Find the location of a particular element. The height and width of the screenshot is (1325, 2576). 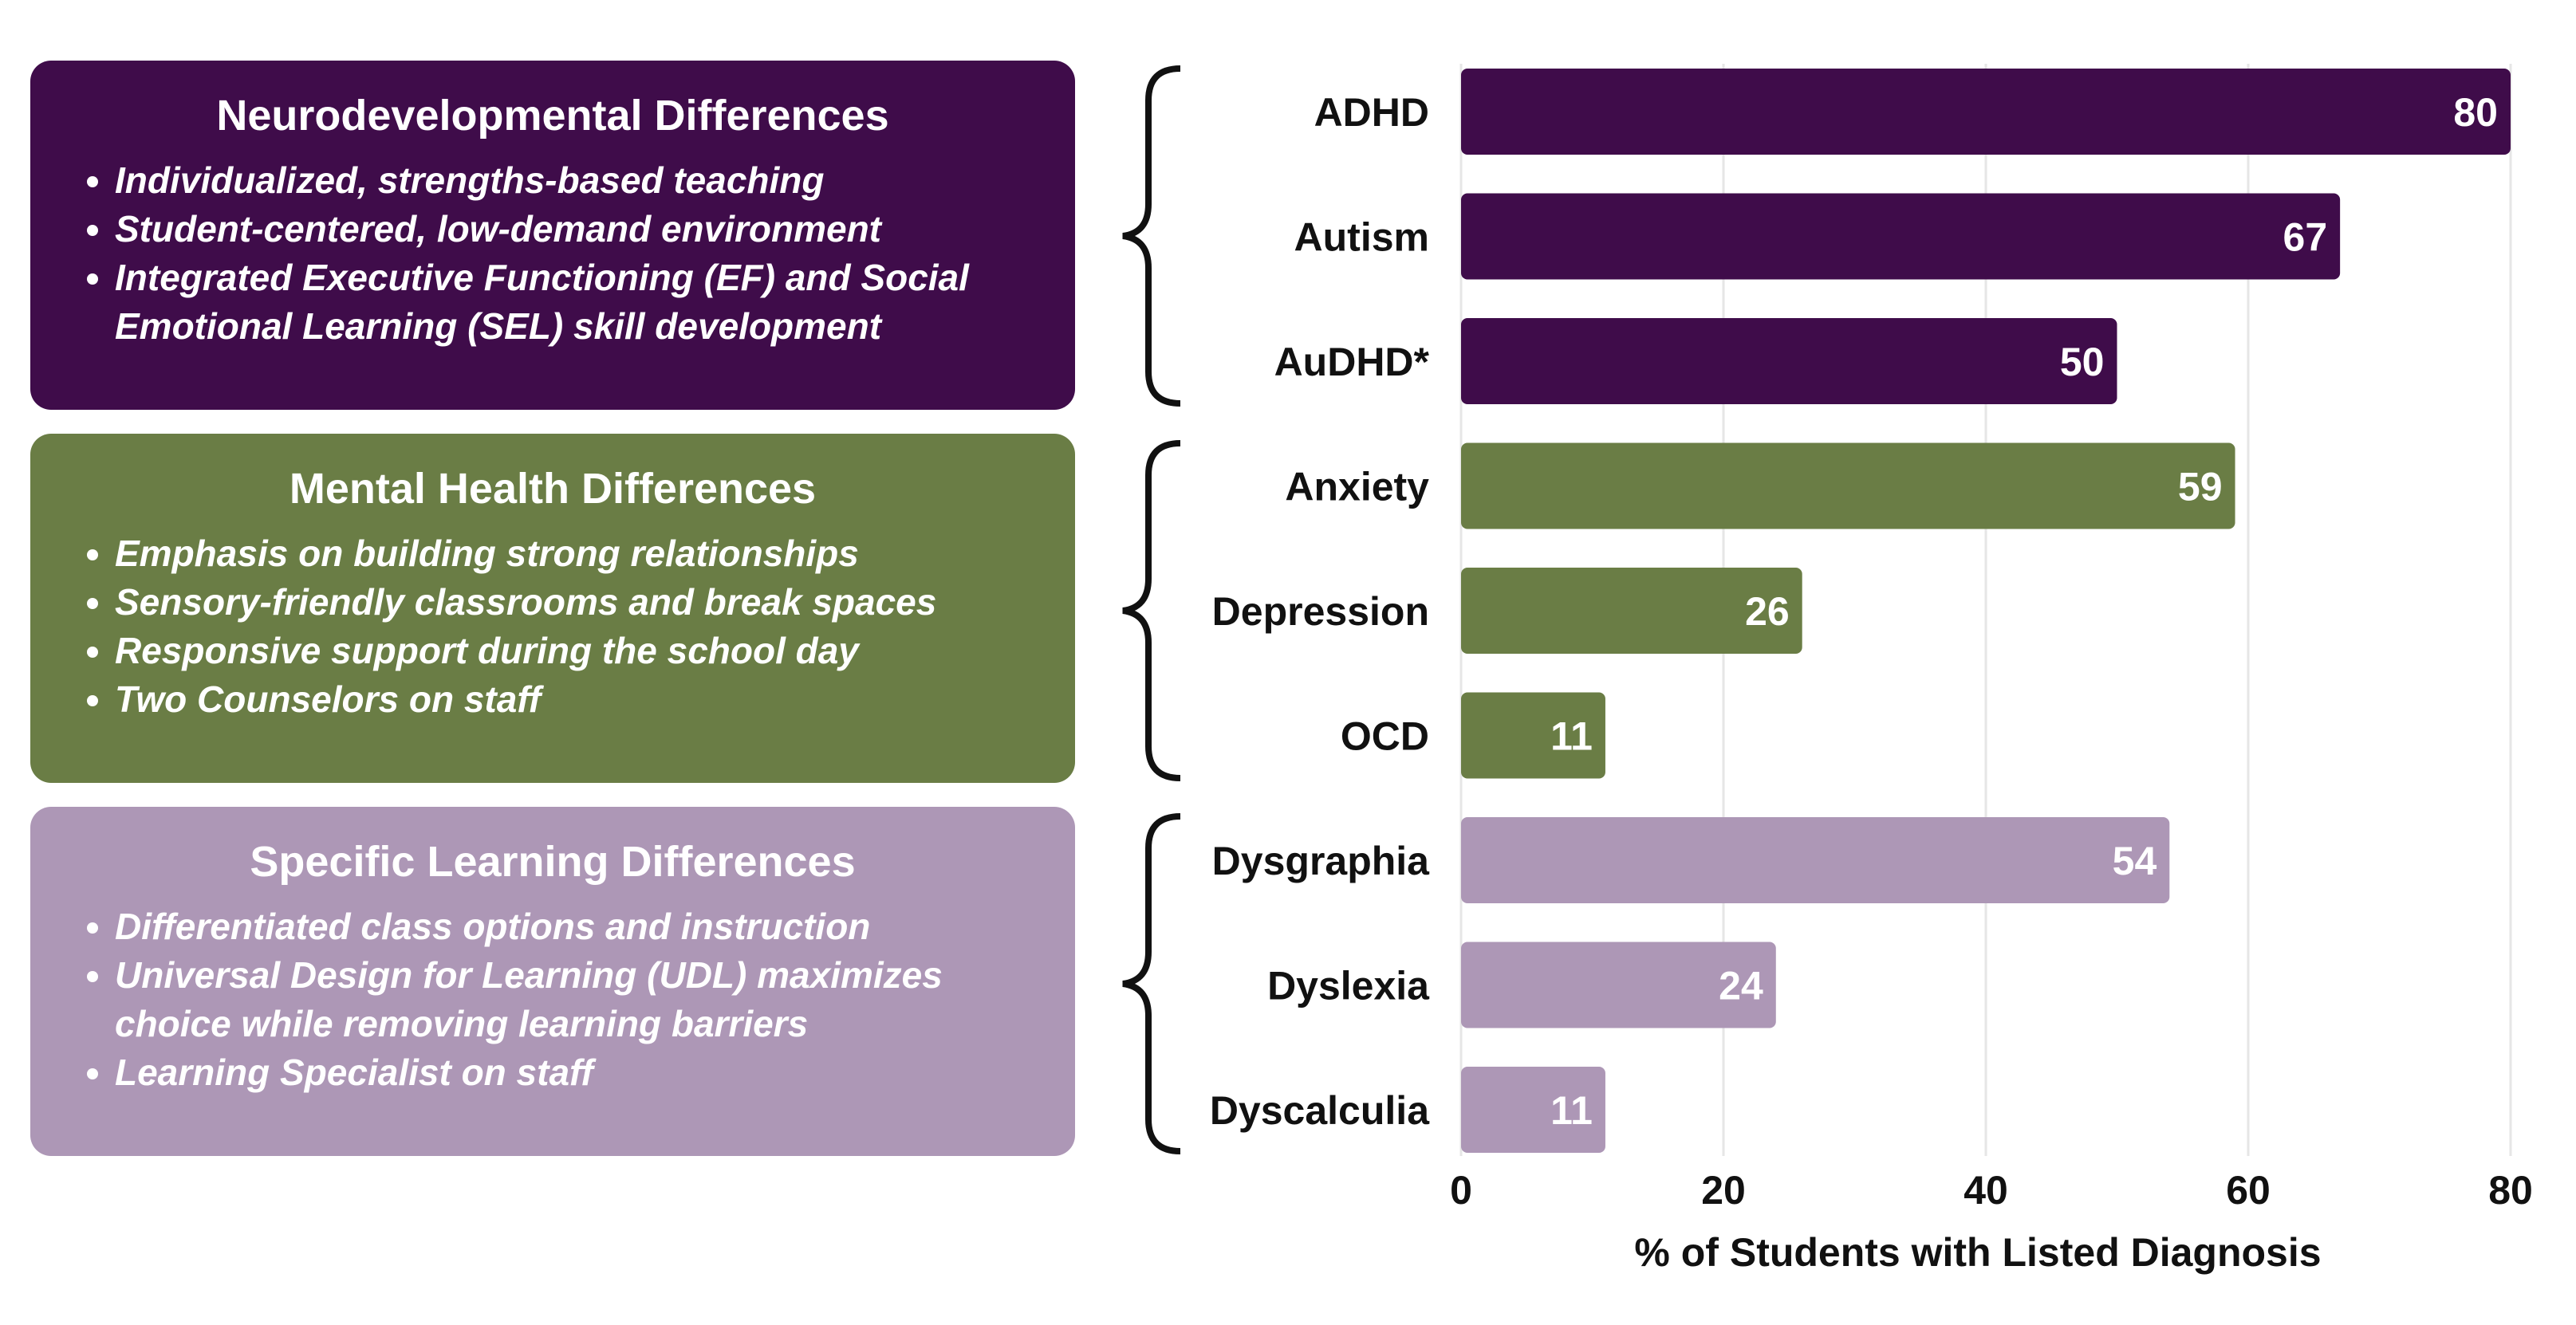

category-label: OCD is located at coordinates (1385, 736).